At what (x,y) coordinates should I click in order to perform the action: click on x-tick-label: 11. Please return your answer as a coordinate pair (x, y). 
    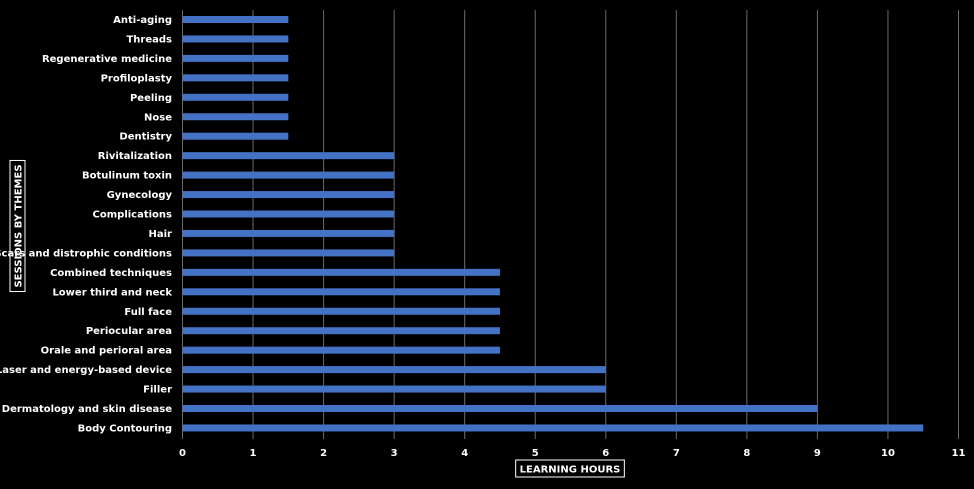
    Looking at the image, I should click on (959, 453).